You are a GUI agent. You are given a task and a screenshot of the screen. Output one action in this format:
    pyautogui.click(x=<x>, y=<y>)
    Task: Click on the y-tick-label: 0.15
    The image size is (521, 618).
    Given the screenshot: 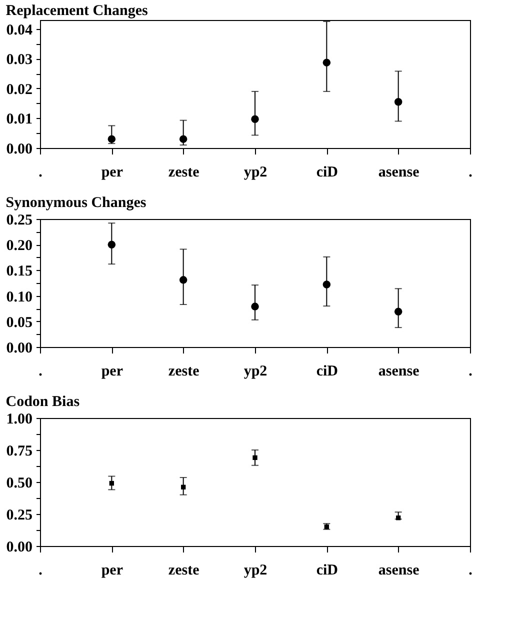 What is the action you would take?
    pyautogui.click(x=19, y=272)
    